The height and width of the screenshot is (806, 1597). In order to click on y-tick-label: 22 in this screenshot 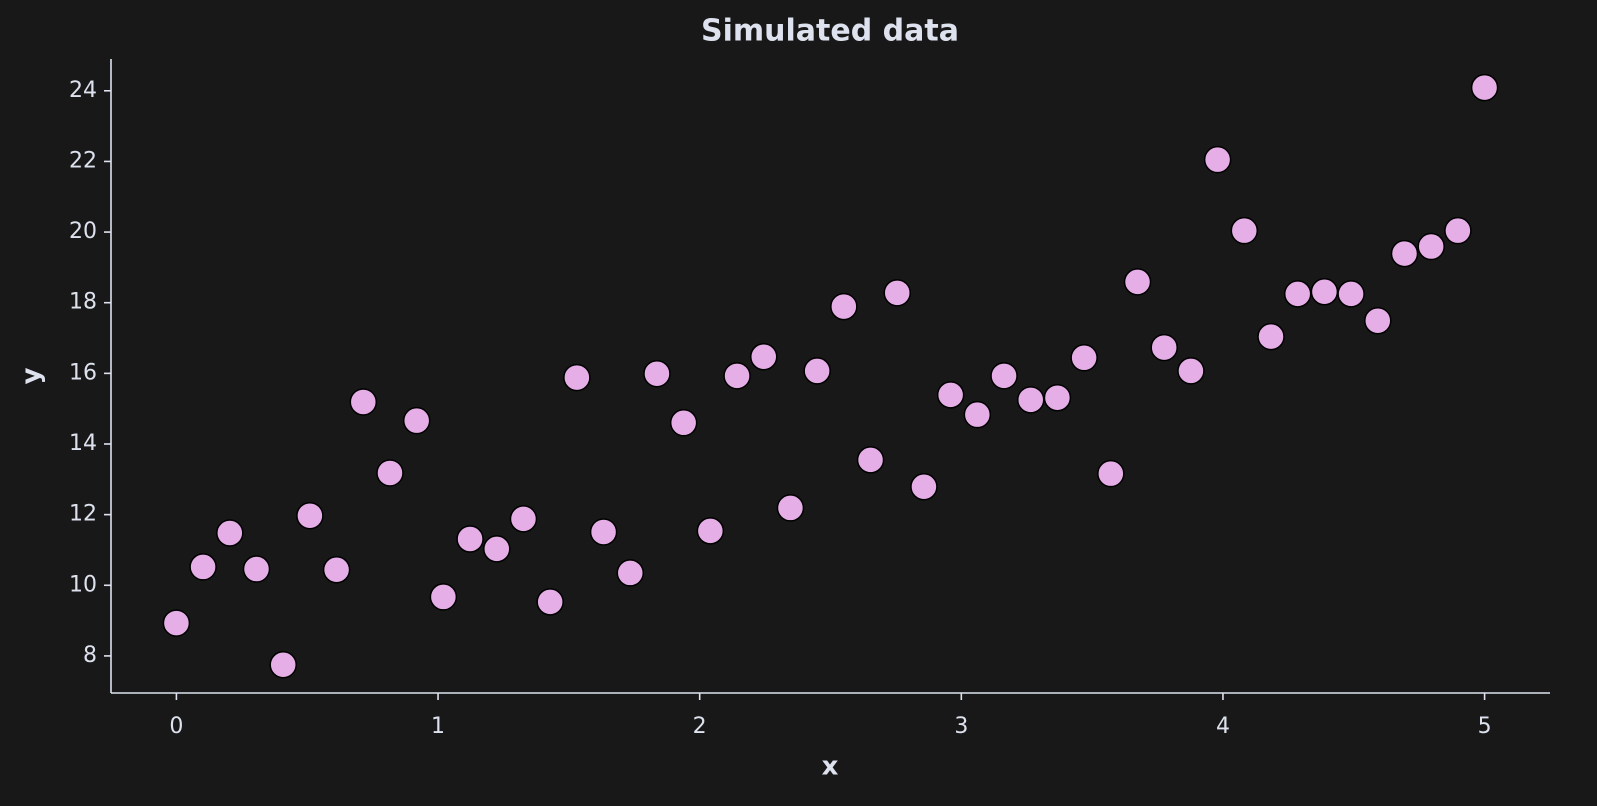, I will do `click(83, 160)`.